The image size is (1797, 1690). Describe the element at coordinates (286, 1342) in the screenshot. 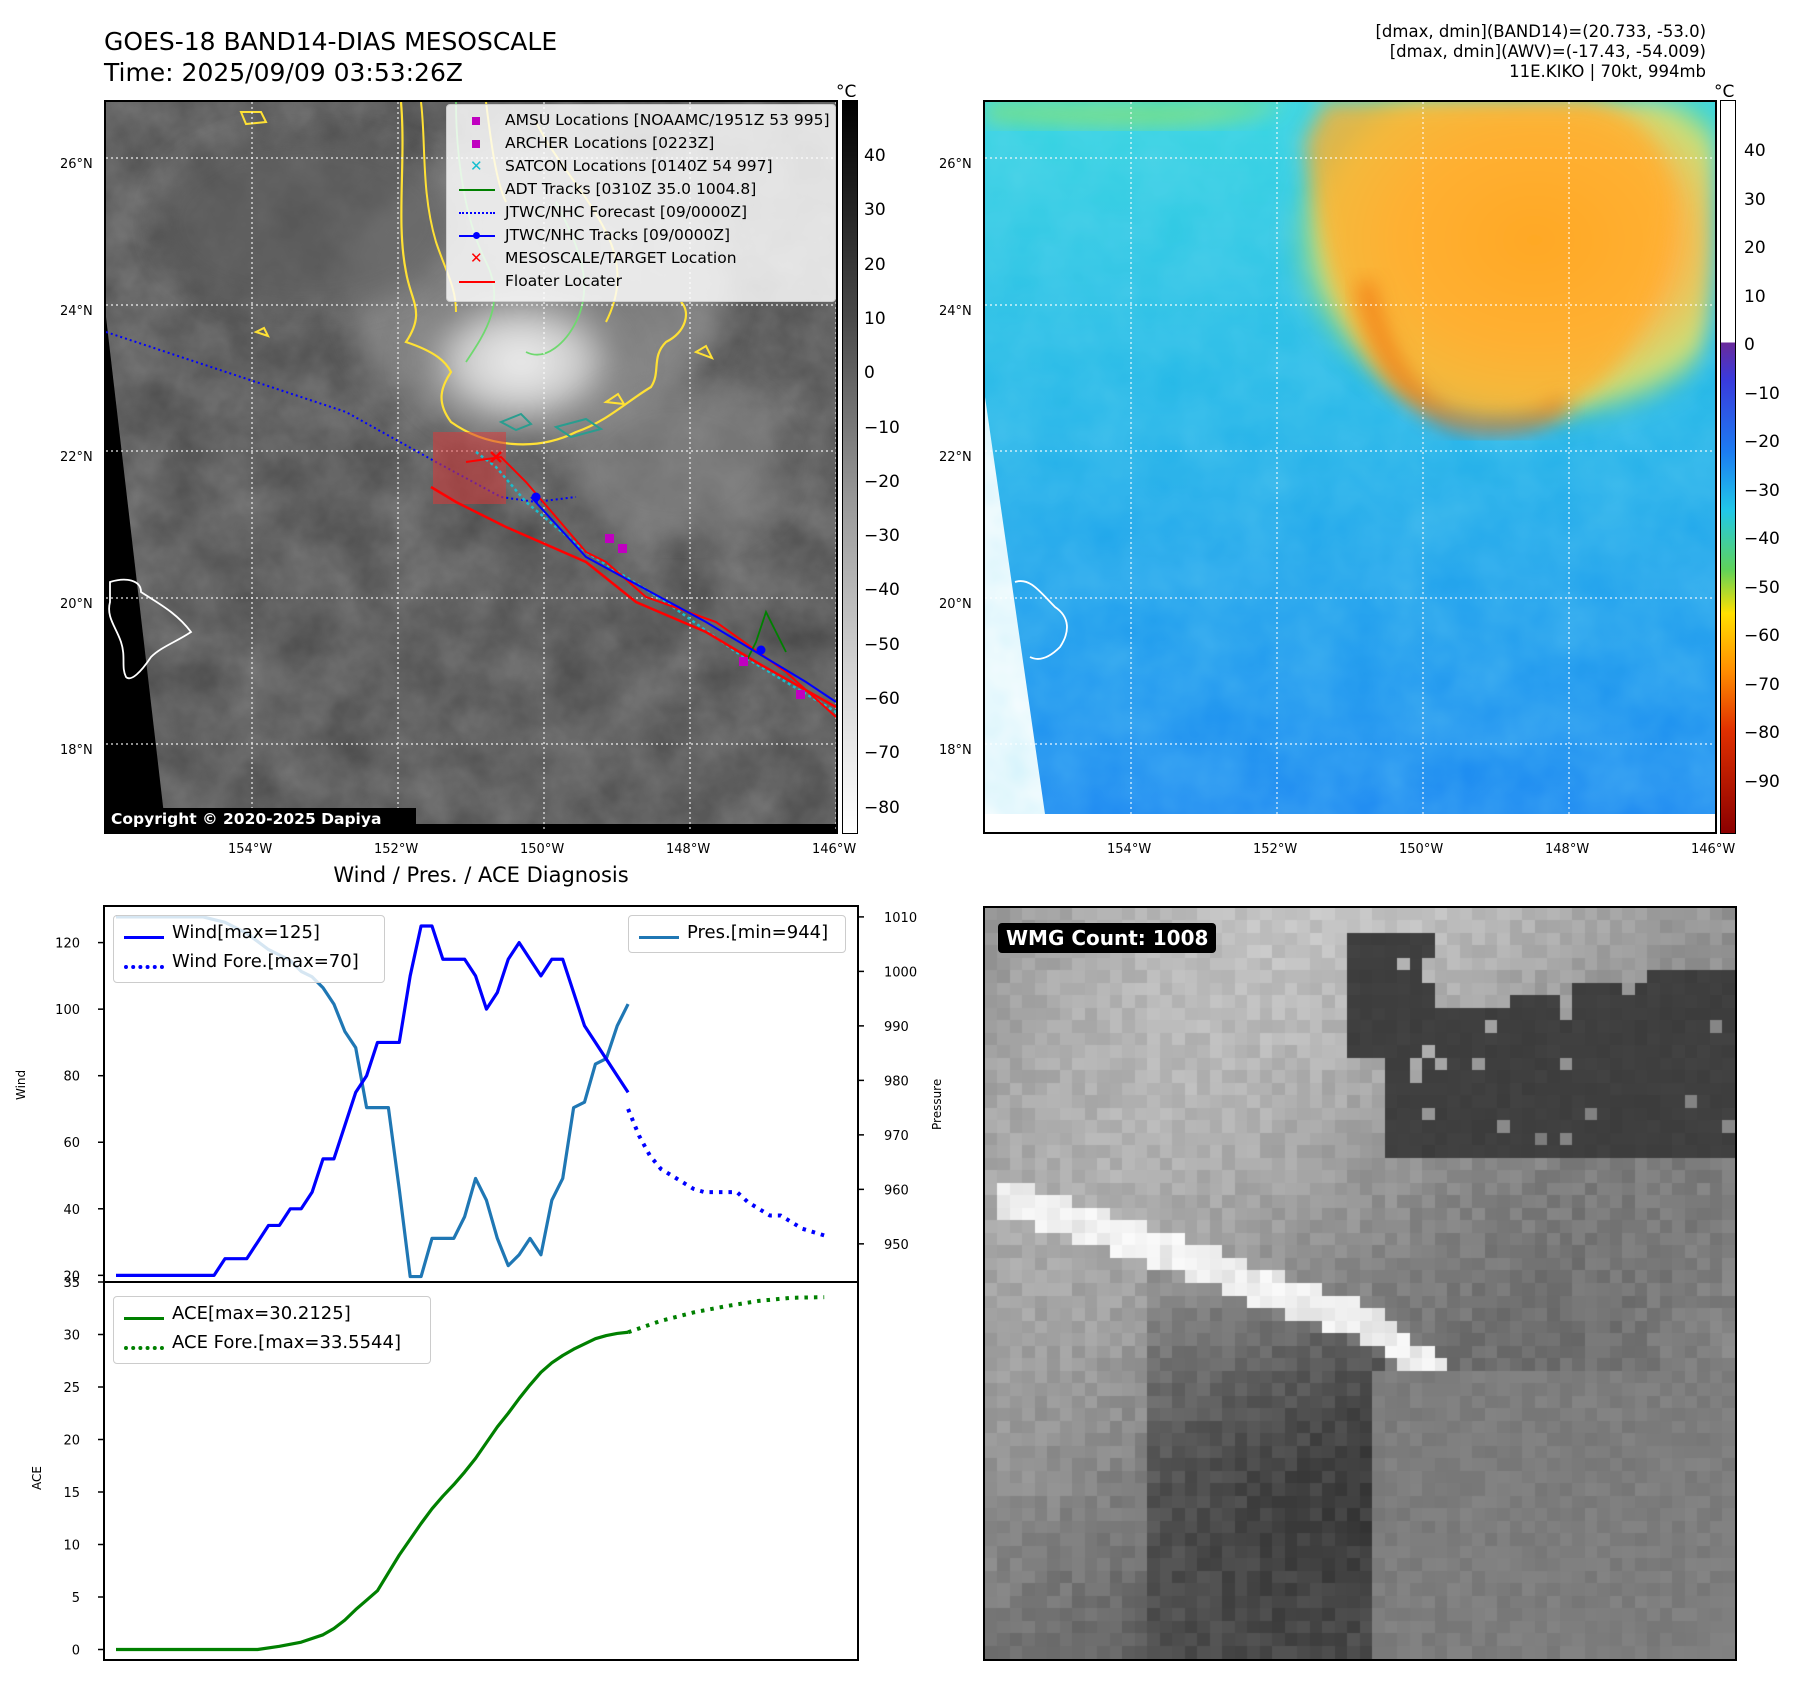

I see `legend-ace-fore: ACE Fore.[max=33.5544]` at that location.